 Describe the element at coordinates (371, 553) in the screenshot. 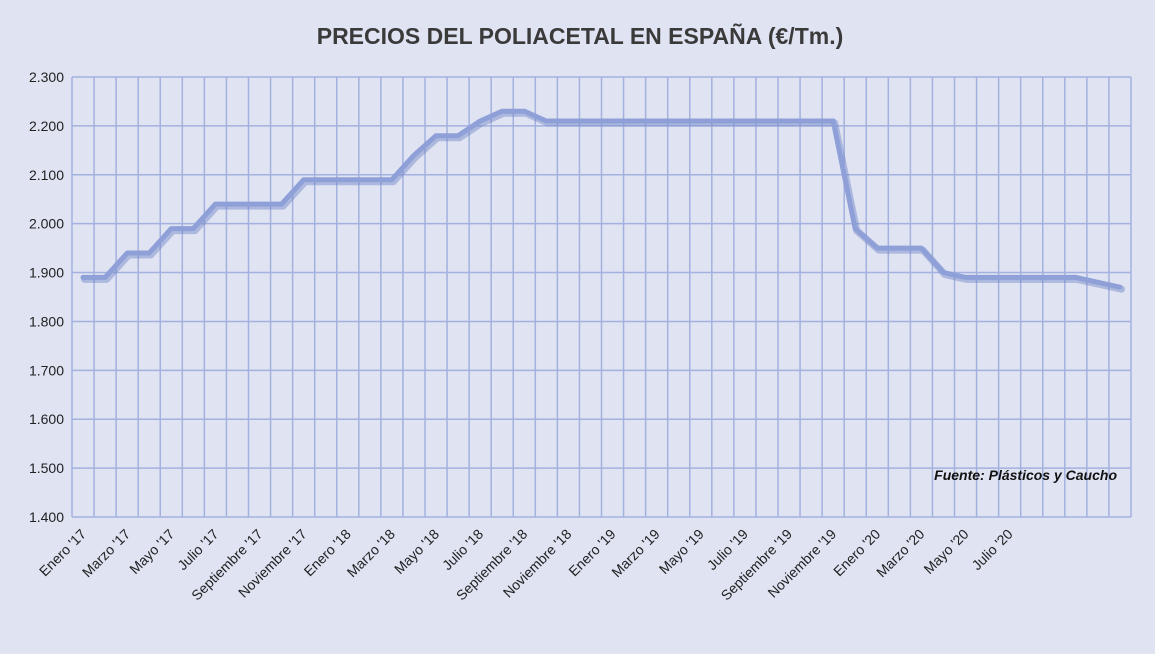

I see `x-tick-label: Marzo '18` at that location.